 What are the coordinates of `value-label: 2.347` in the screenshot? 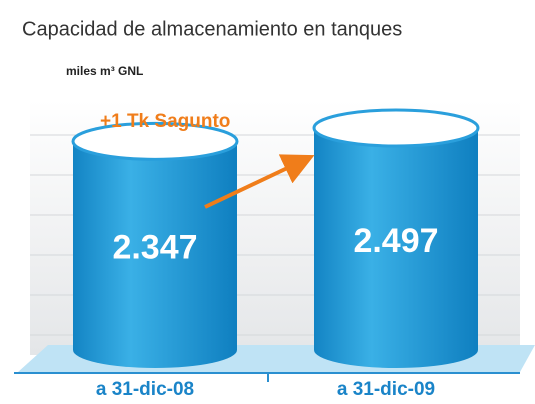 It's located at (154, 248).